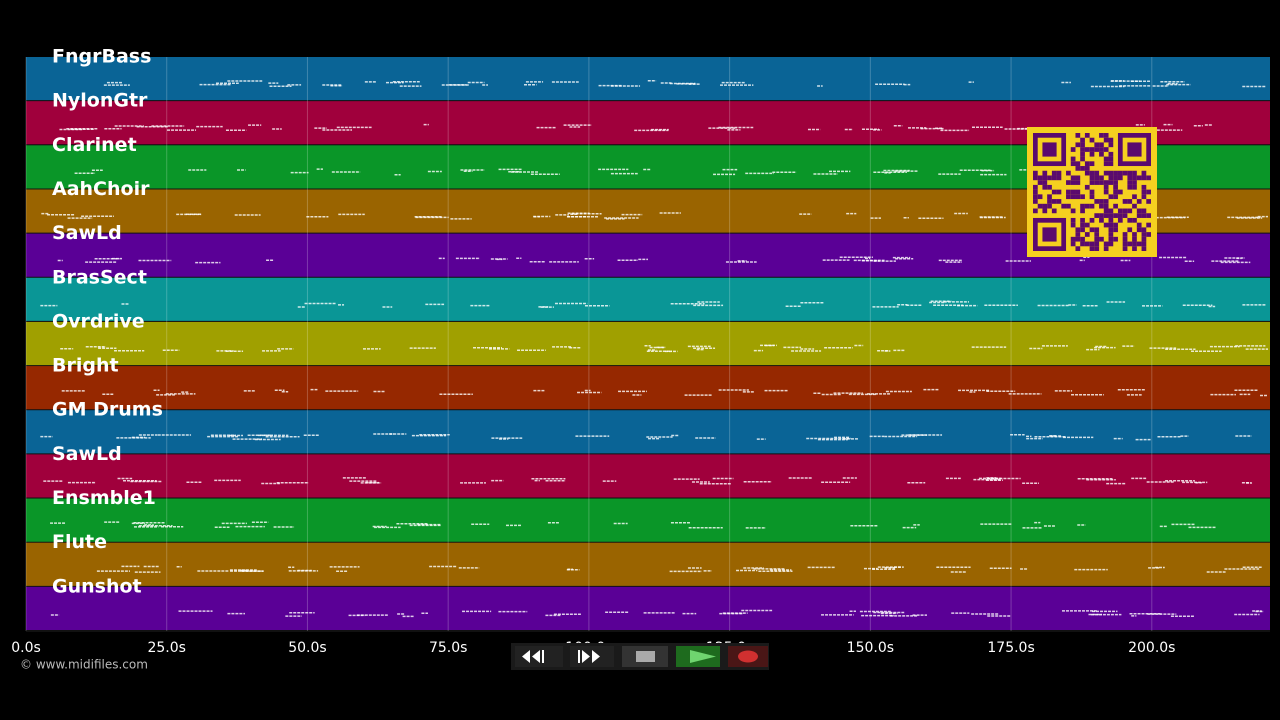  I want to click on track-label: Ovrdrive, so click(98, 321).